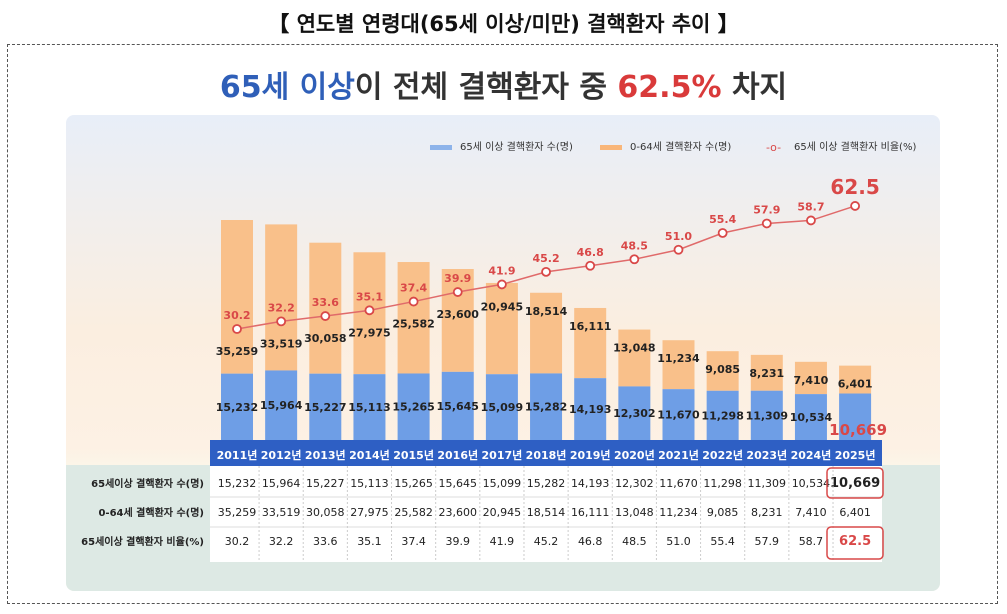 Image resolution: width=1007 pixels, height=614 pixels. I want to click on label-young: 33,519, so click(281, 343).